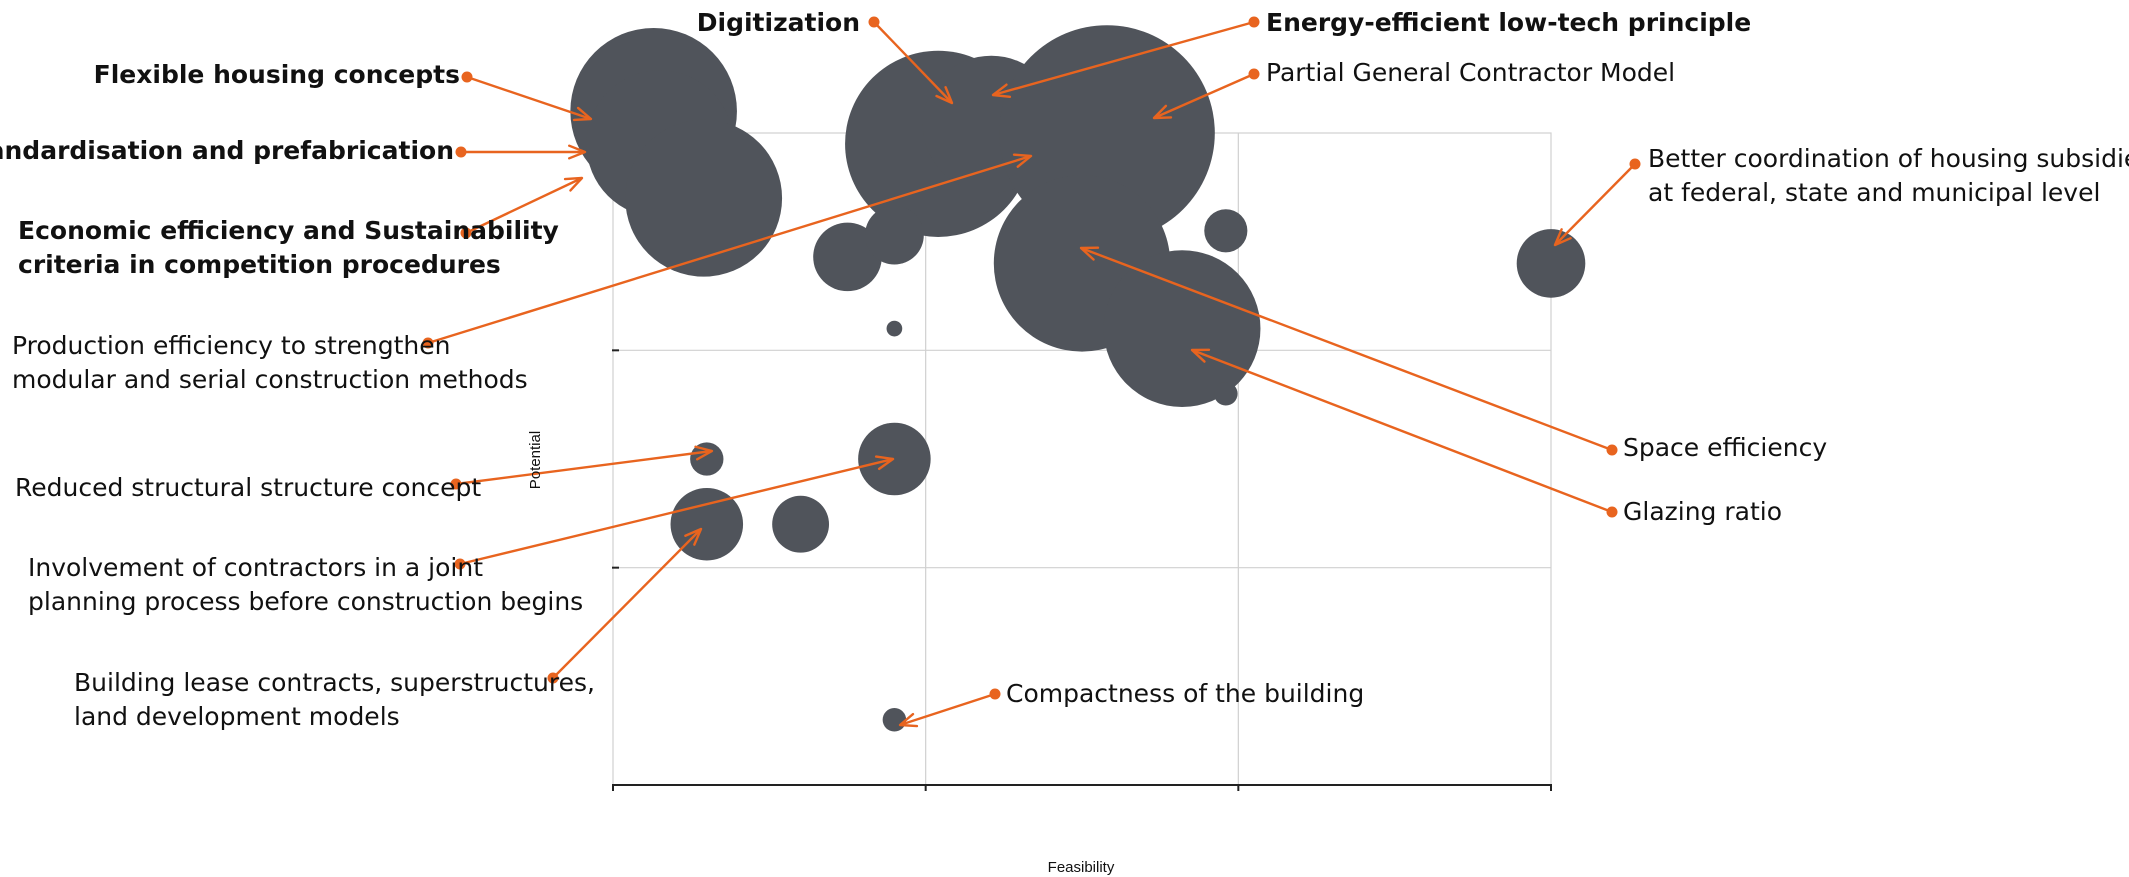 This screenshot has height=877, width=2129. I want to click on annotation-line: land development models, so click(237, 716).